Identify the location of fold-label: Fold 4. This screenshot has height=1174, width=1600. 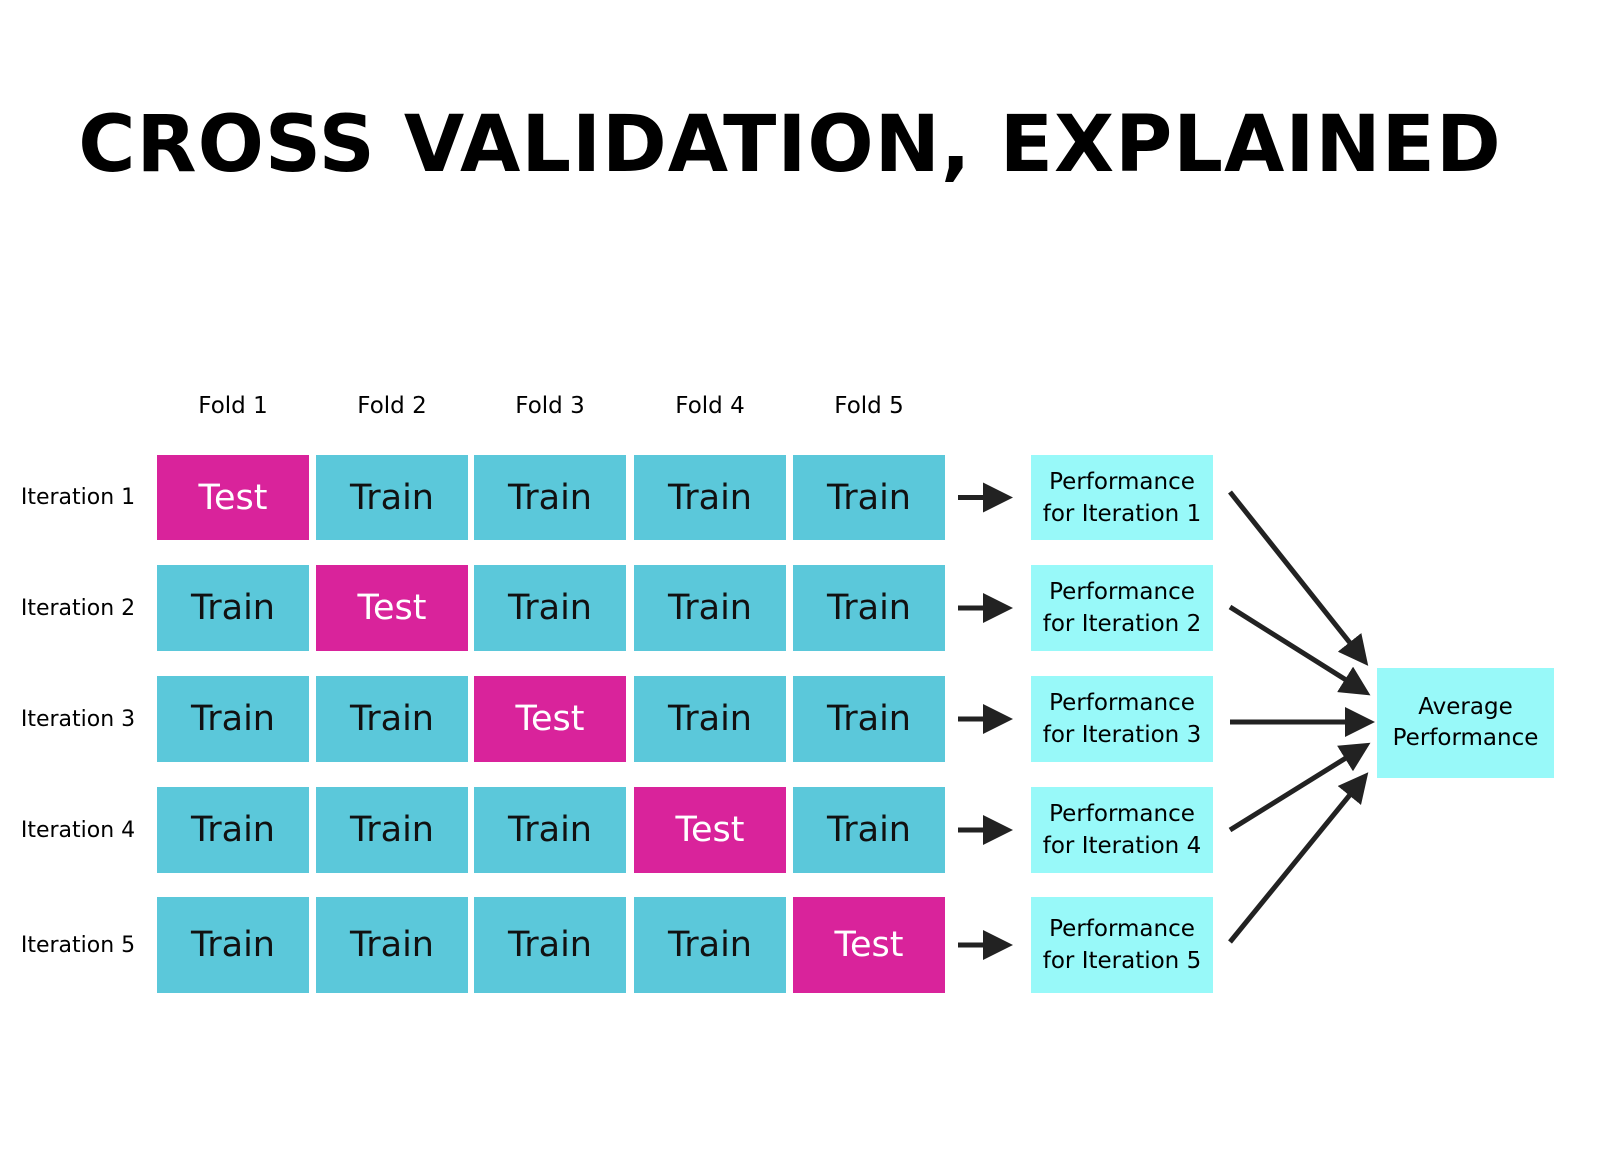
(710, 406).